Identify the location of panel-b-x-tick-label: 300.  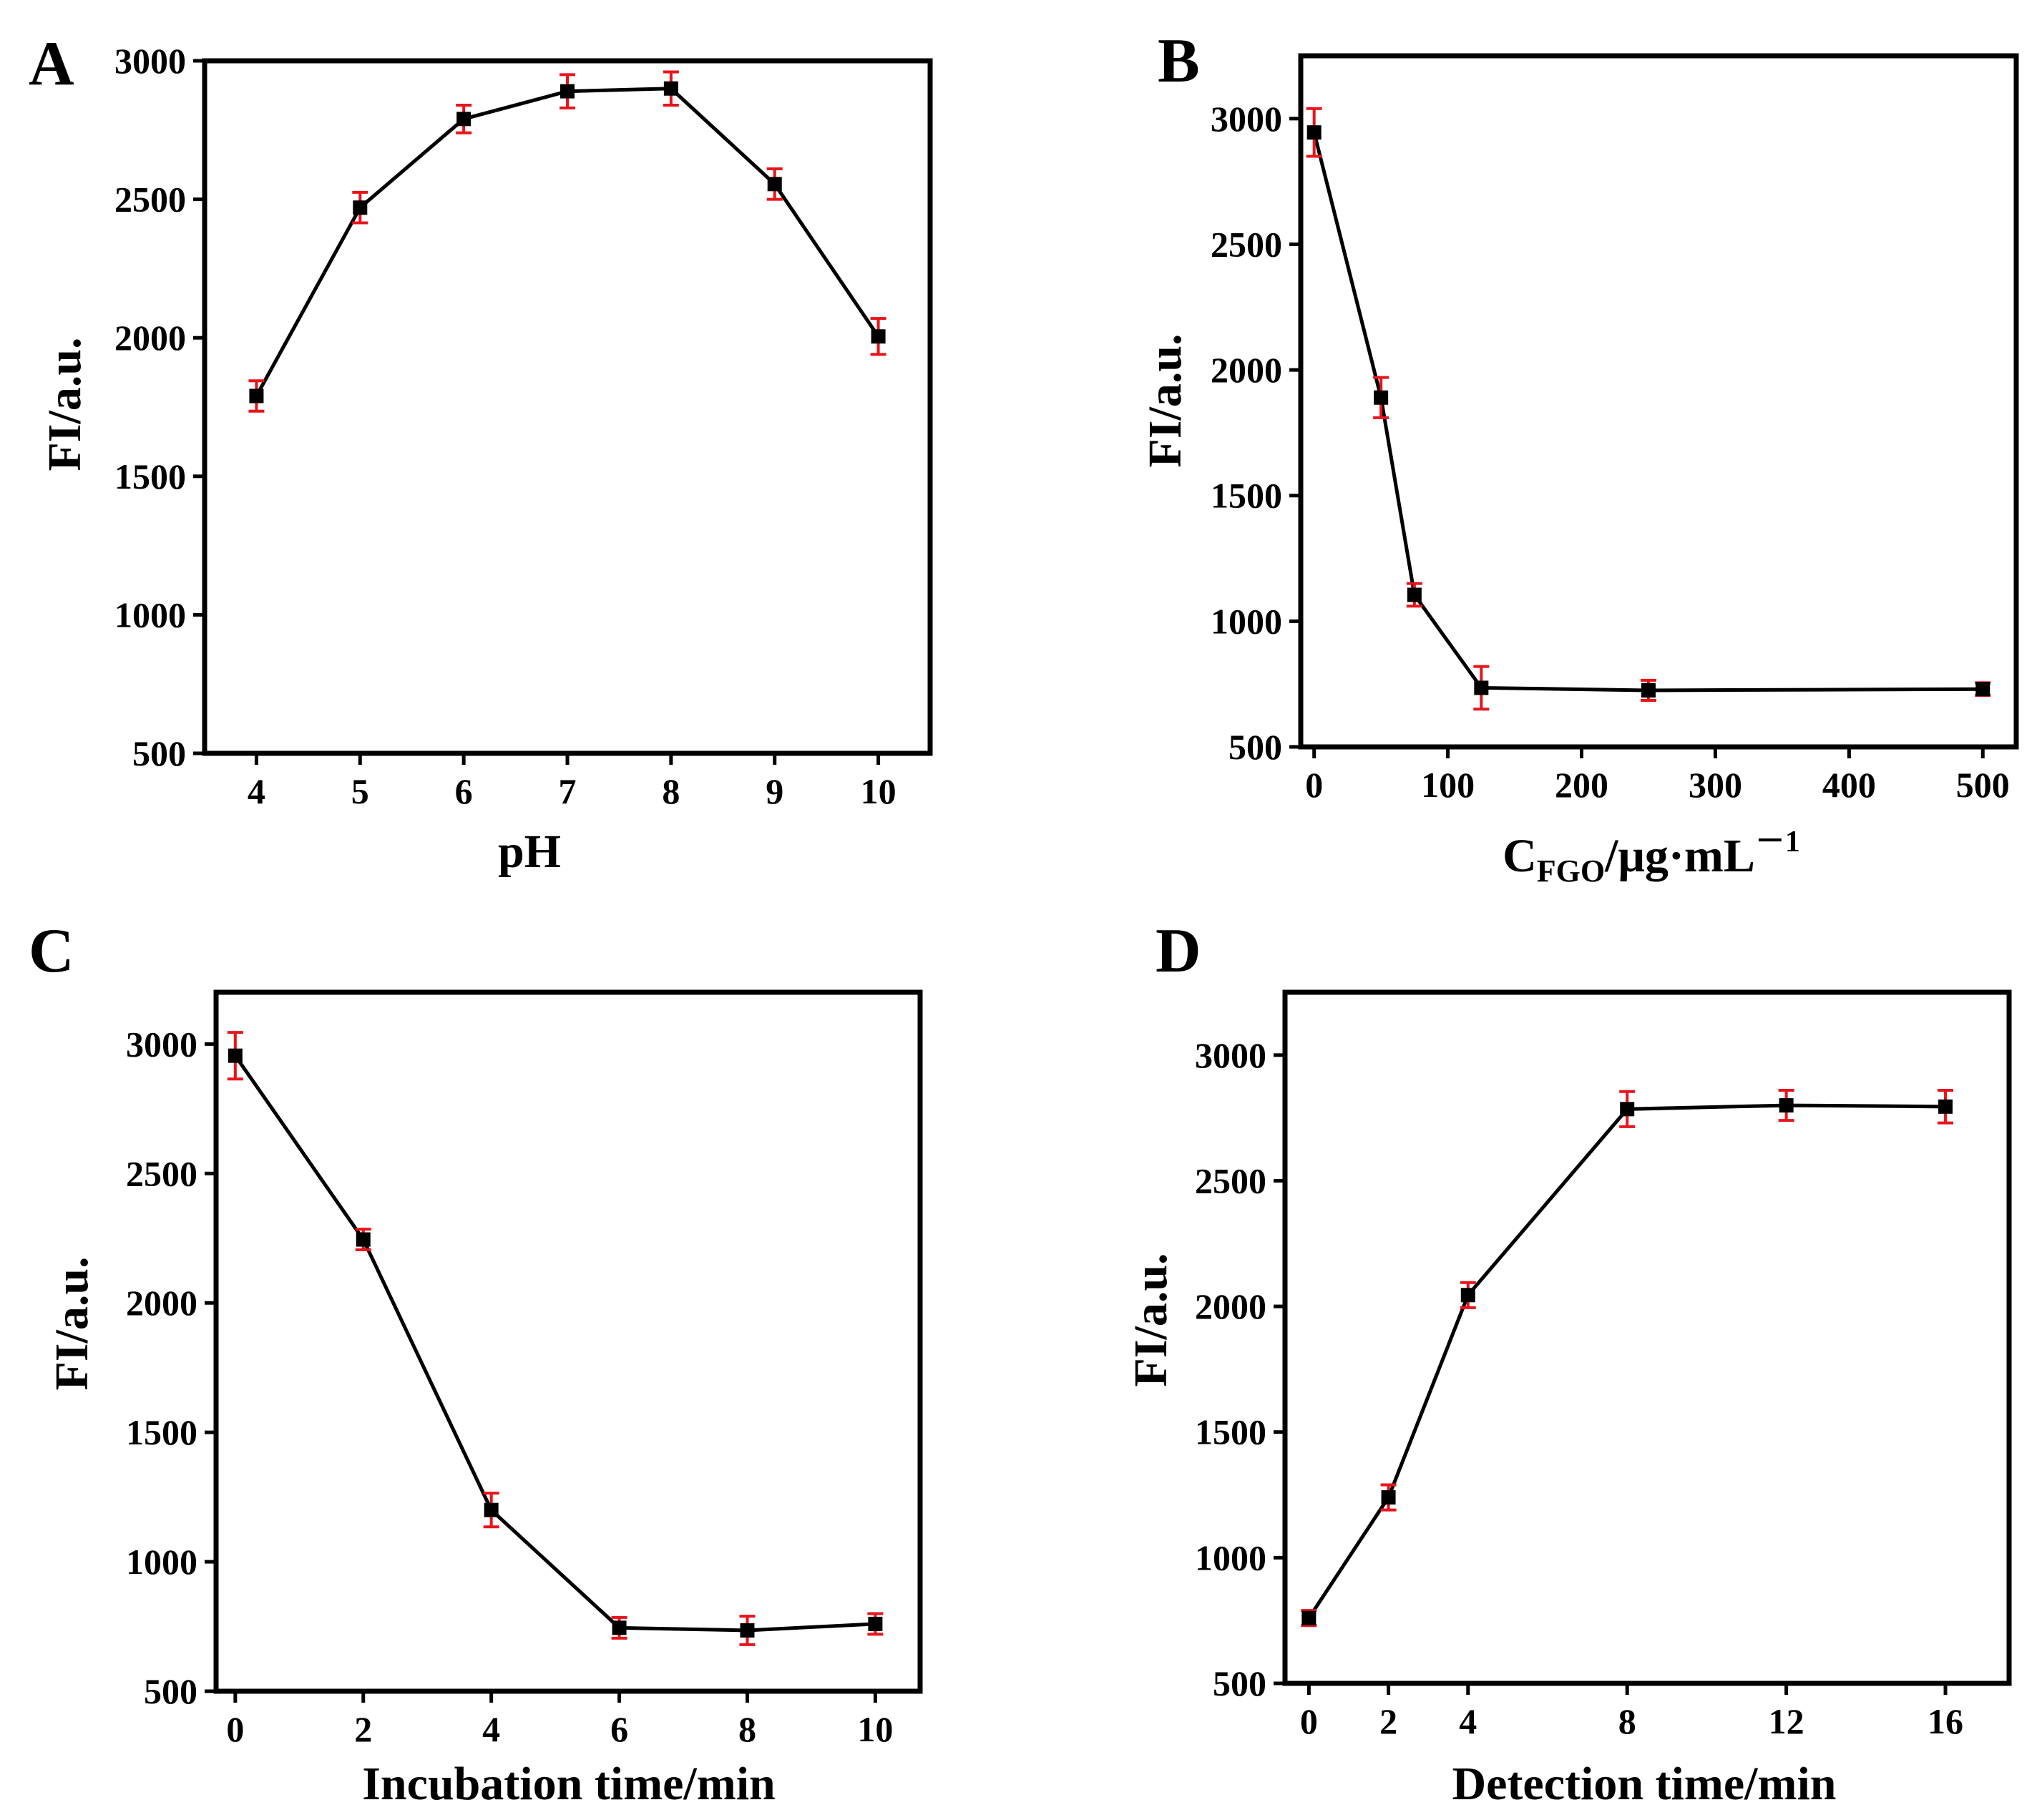
(1716, 785).